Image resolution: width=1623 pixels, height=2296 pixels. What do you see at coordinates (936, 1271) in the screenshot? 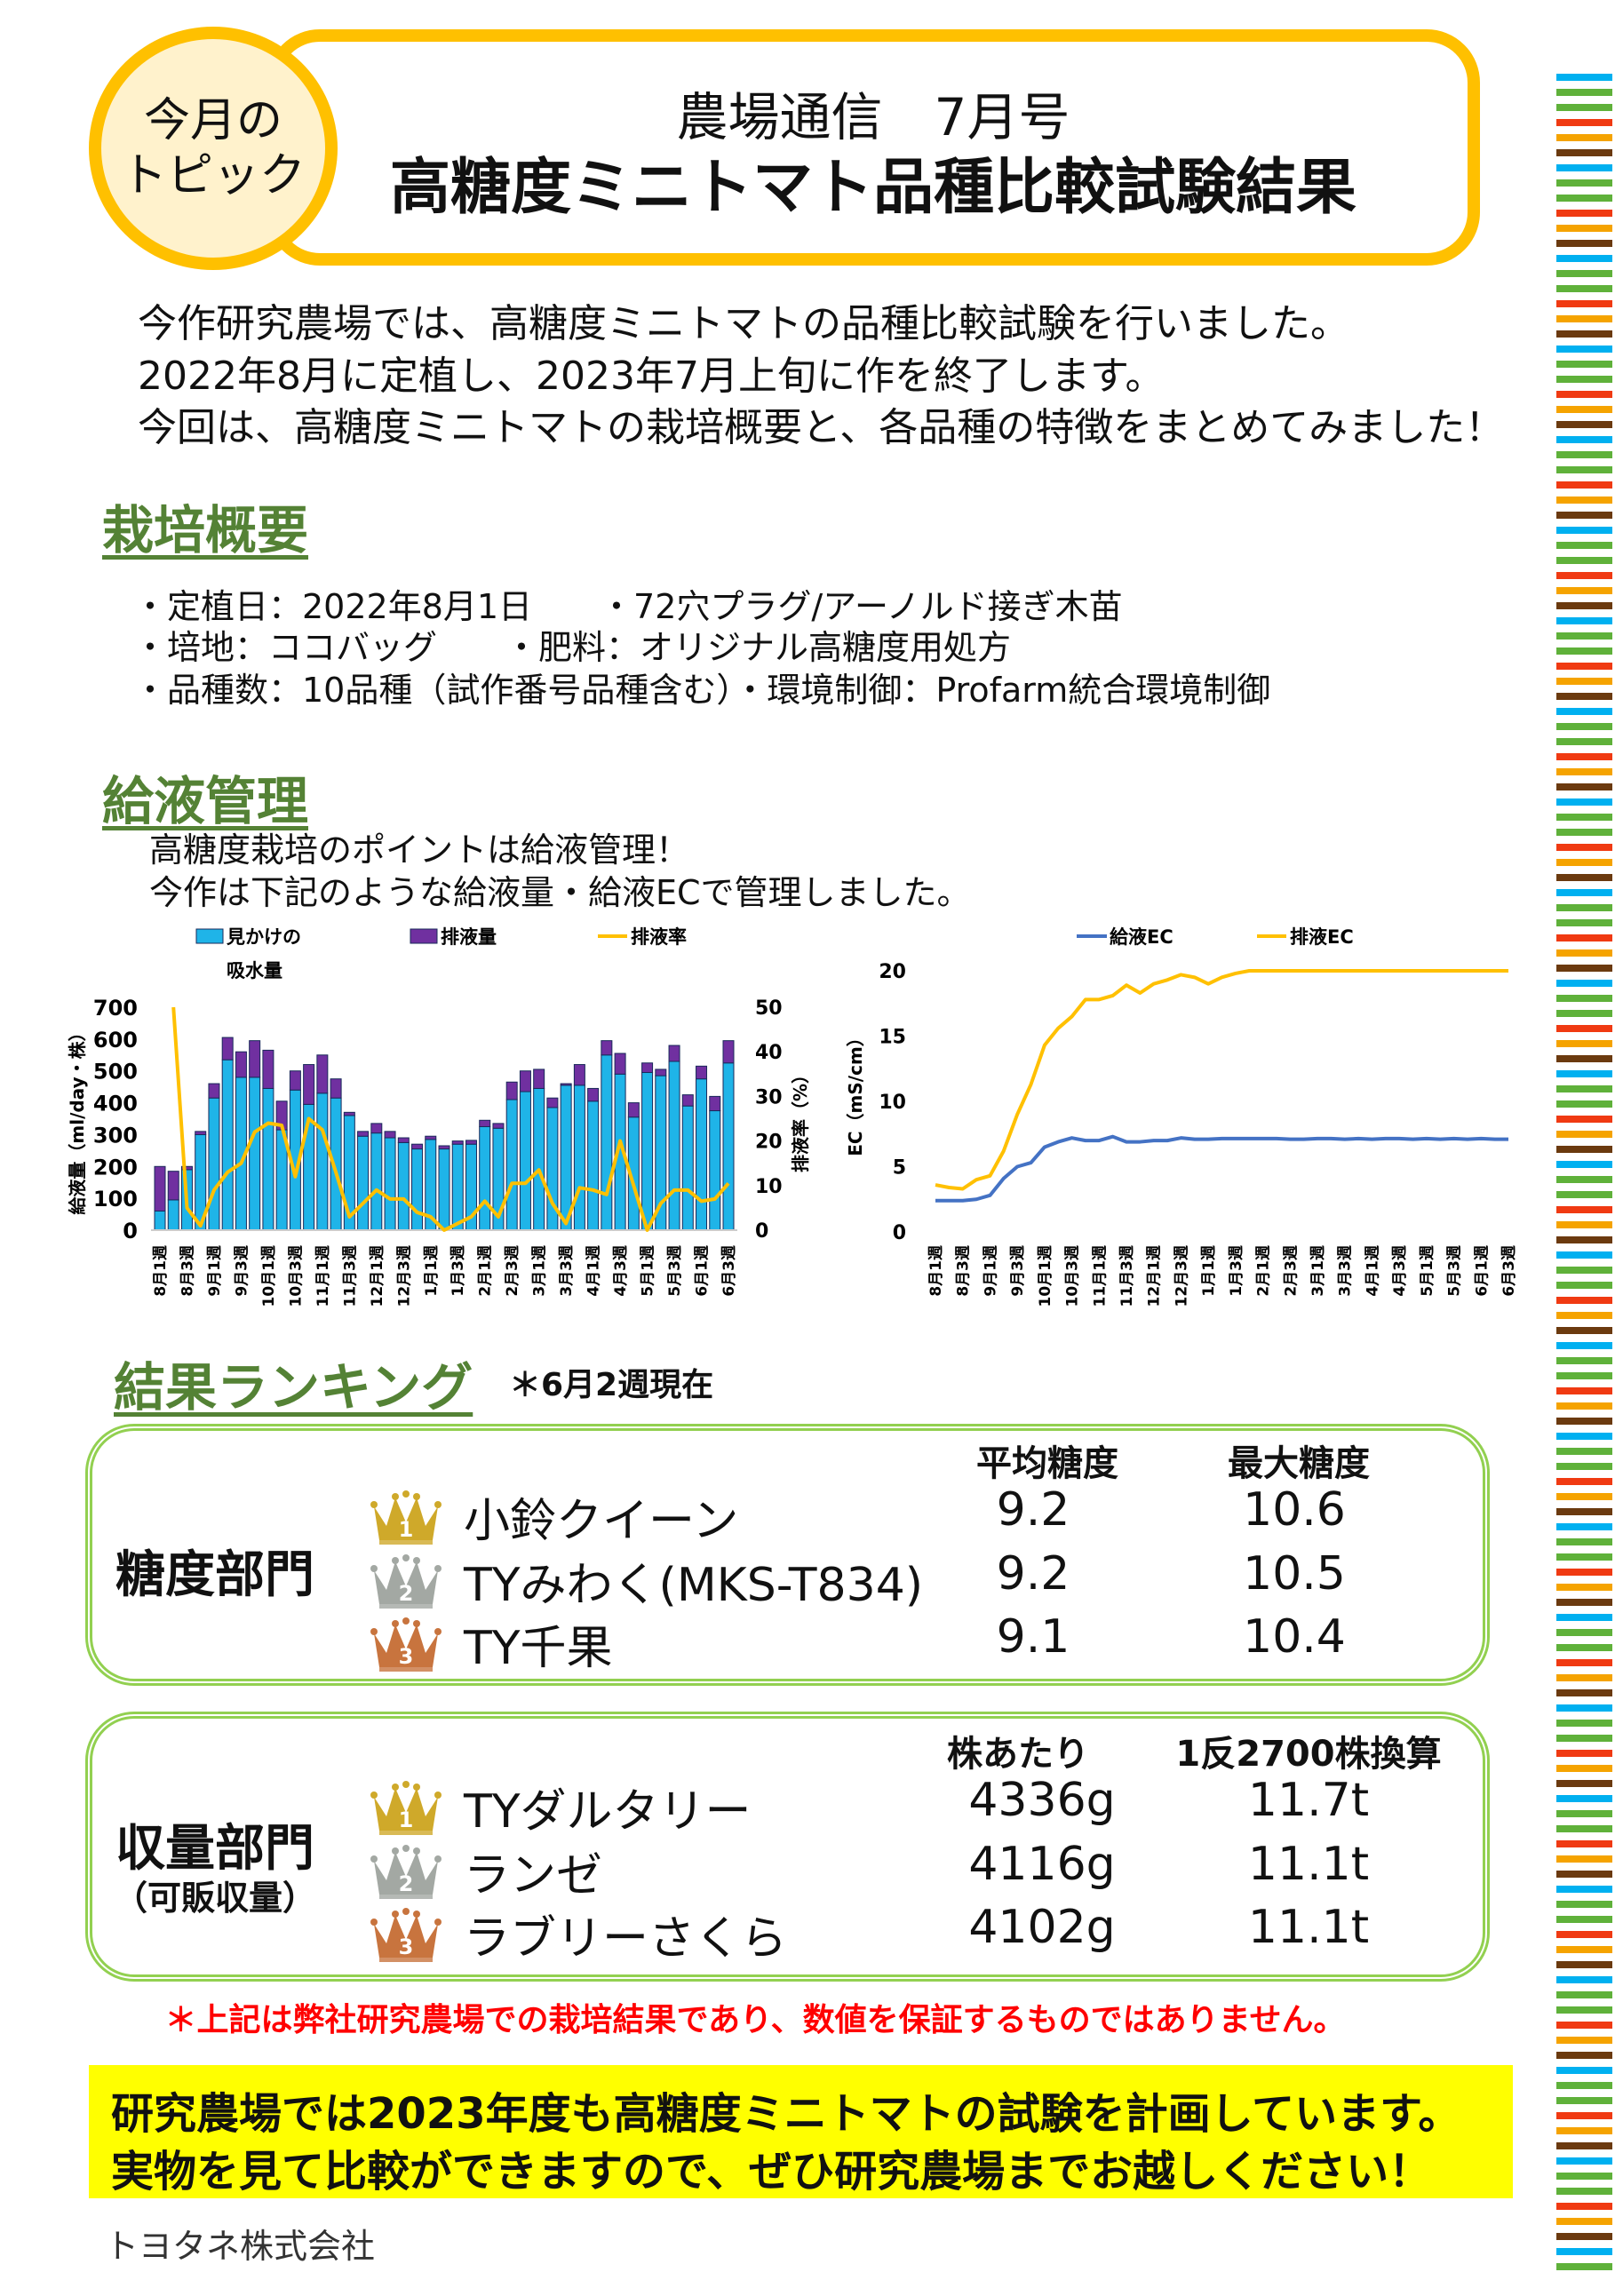
I see `x-tick-label: 8月1週` at bounding box center [936, 1271].